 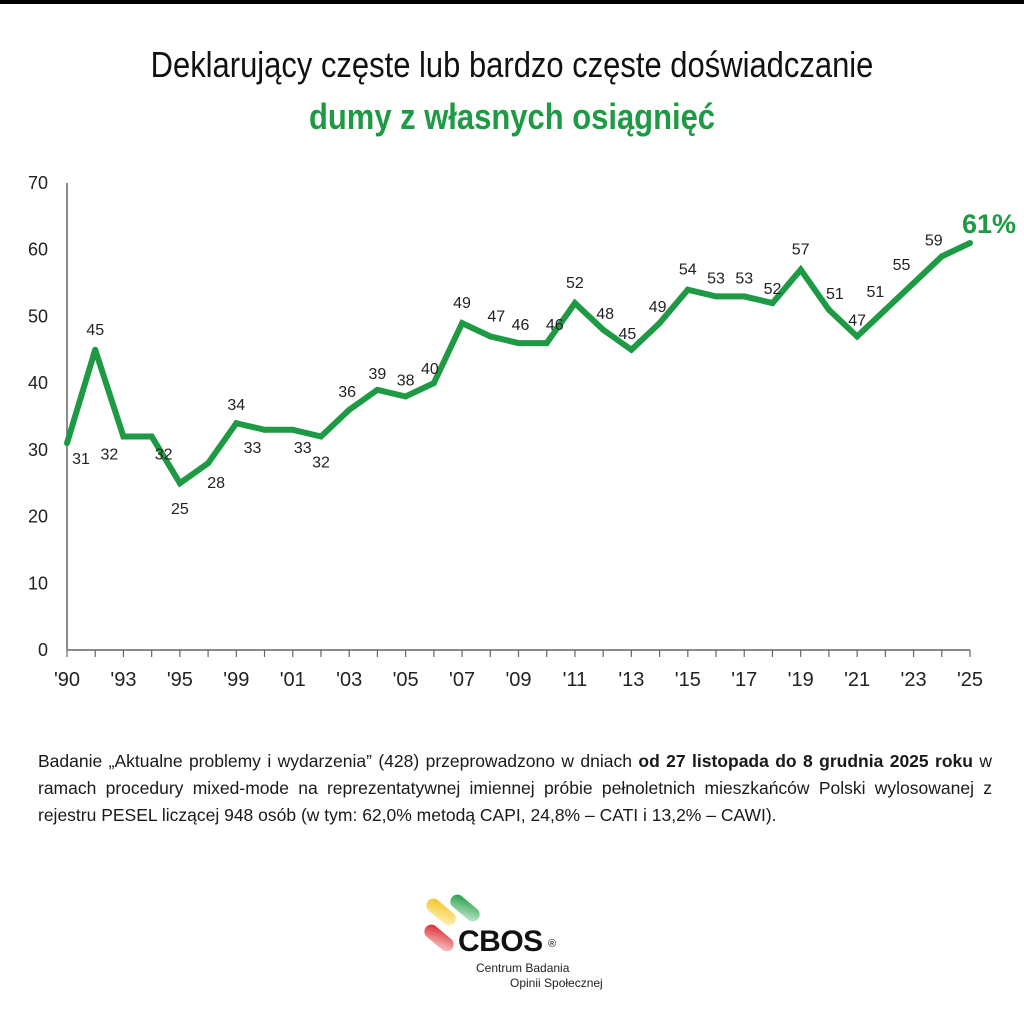 I want to click on x-tick-label: '07, so click(x=462, y=680).